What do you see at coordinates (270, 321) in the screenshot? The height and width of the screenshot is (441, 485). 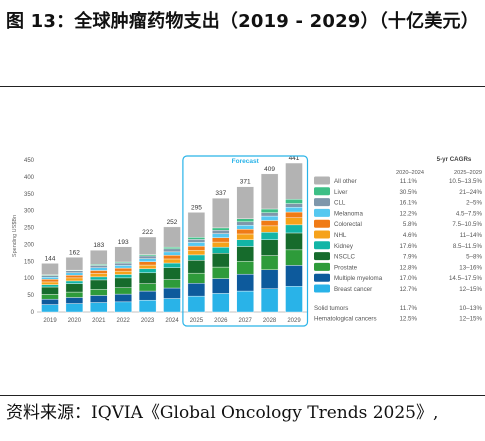 I see `x-tick-label: 2028` at bounding box center [270, 321].